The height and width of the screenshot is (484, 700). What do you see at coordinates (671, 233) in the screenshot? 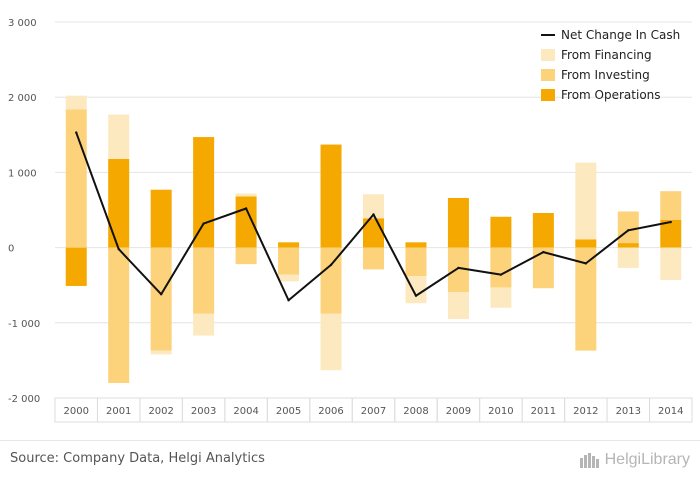
I see `bar-from-operations-2014` at bounding box center [671, 233].